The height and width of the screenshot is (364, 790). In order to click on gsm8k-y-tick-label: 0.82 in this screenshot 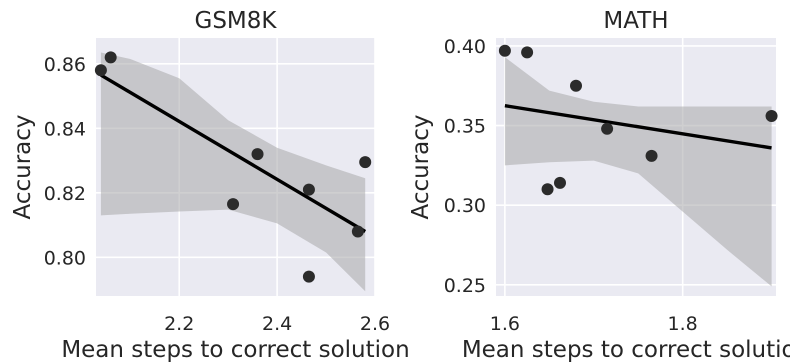, I will do `click(65, 194)`.